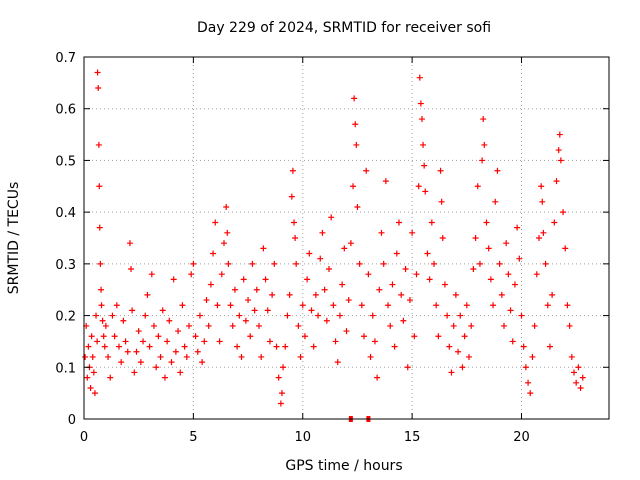 This screenshot has height=480, width=640. Describe the element at coordinates (343, 466) in the screenshot. I see `x-axis-label: GPS time / hours` at that location.